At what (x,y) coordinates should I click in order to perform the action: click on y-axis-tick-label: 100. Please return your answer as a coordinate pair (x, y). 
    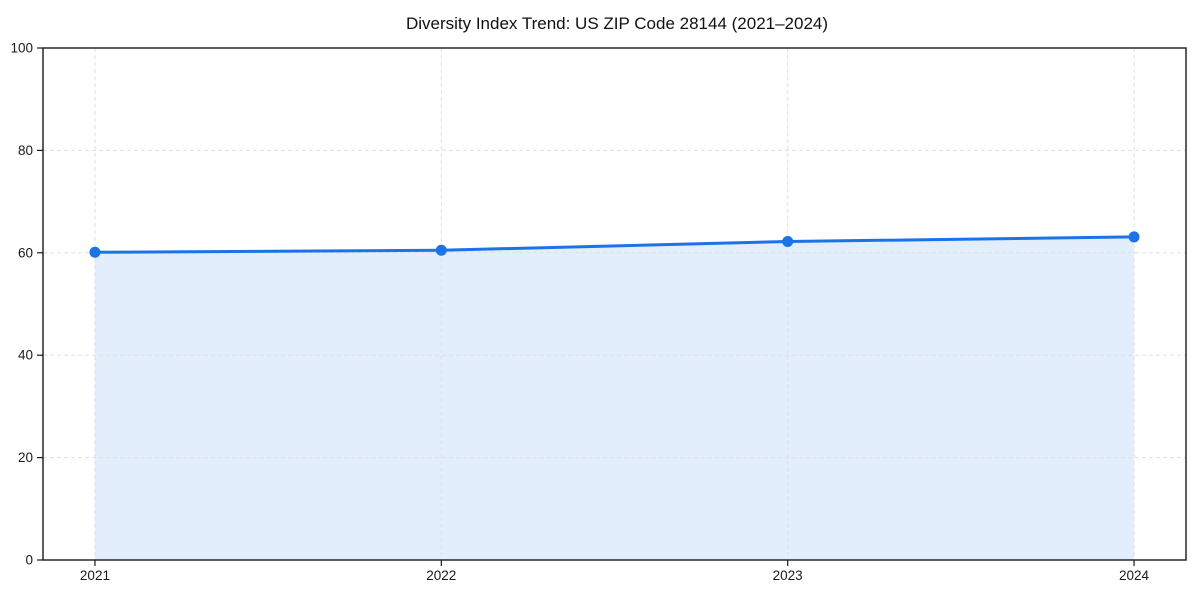
    Looking at the image, I should click on (21, 48).